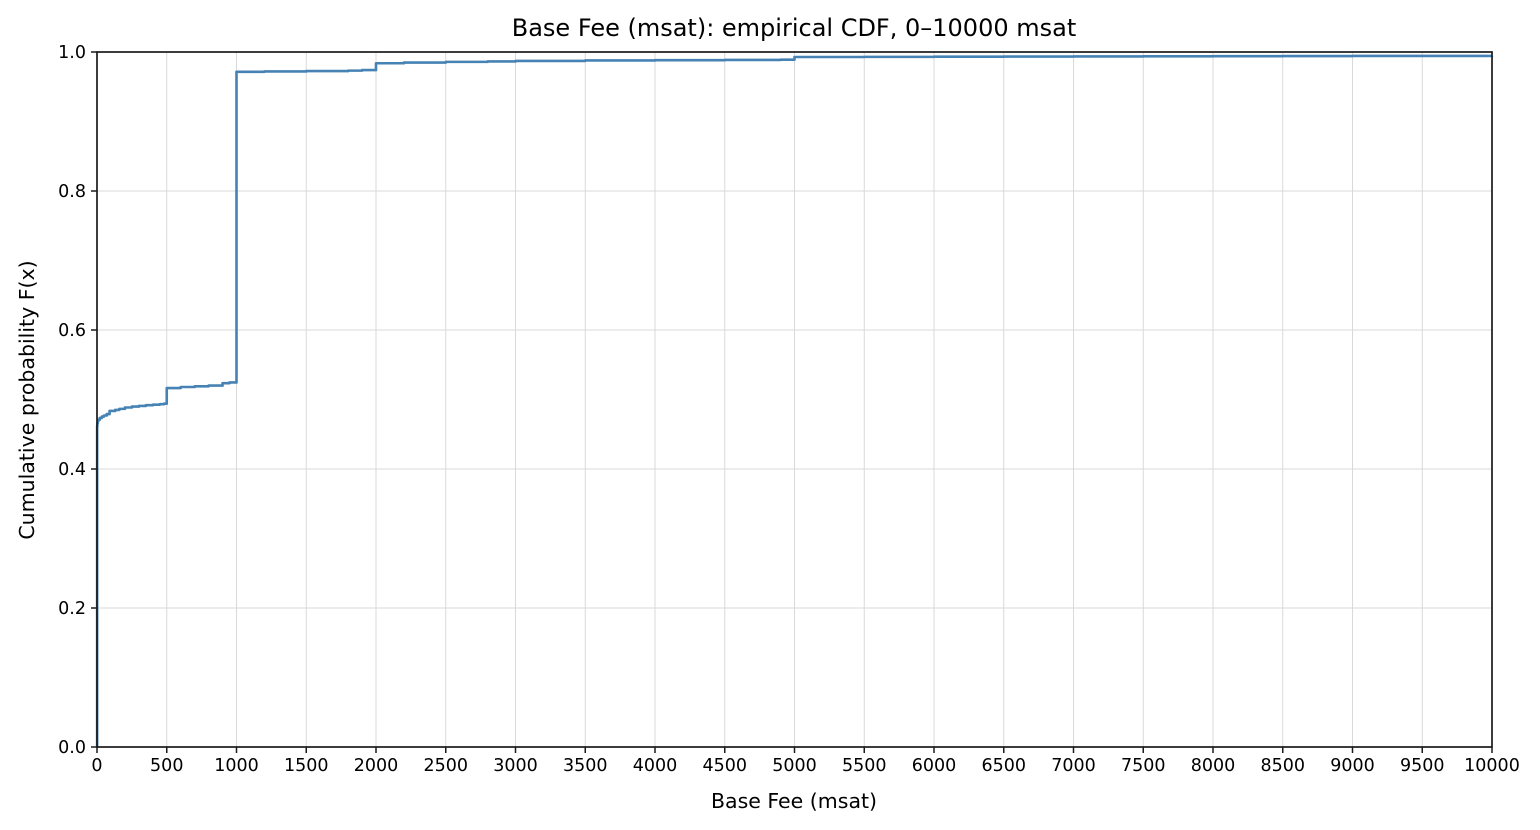 Image resolution: width=1540 pixels, height=830 pixels. I want to click on x-tick-label: 1000, so click(236, 766).